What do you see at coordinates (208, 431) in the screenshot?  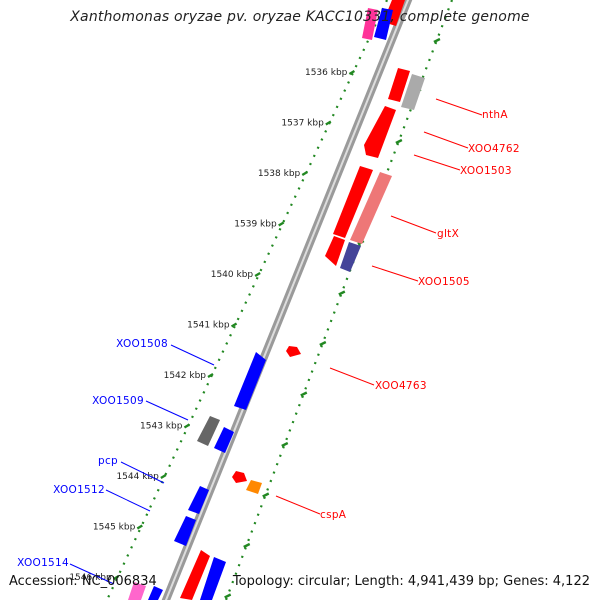 I see `gene-grey` at bounding box center [208, 431].